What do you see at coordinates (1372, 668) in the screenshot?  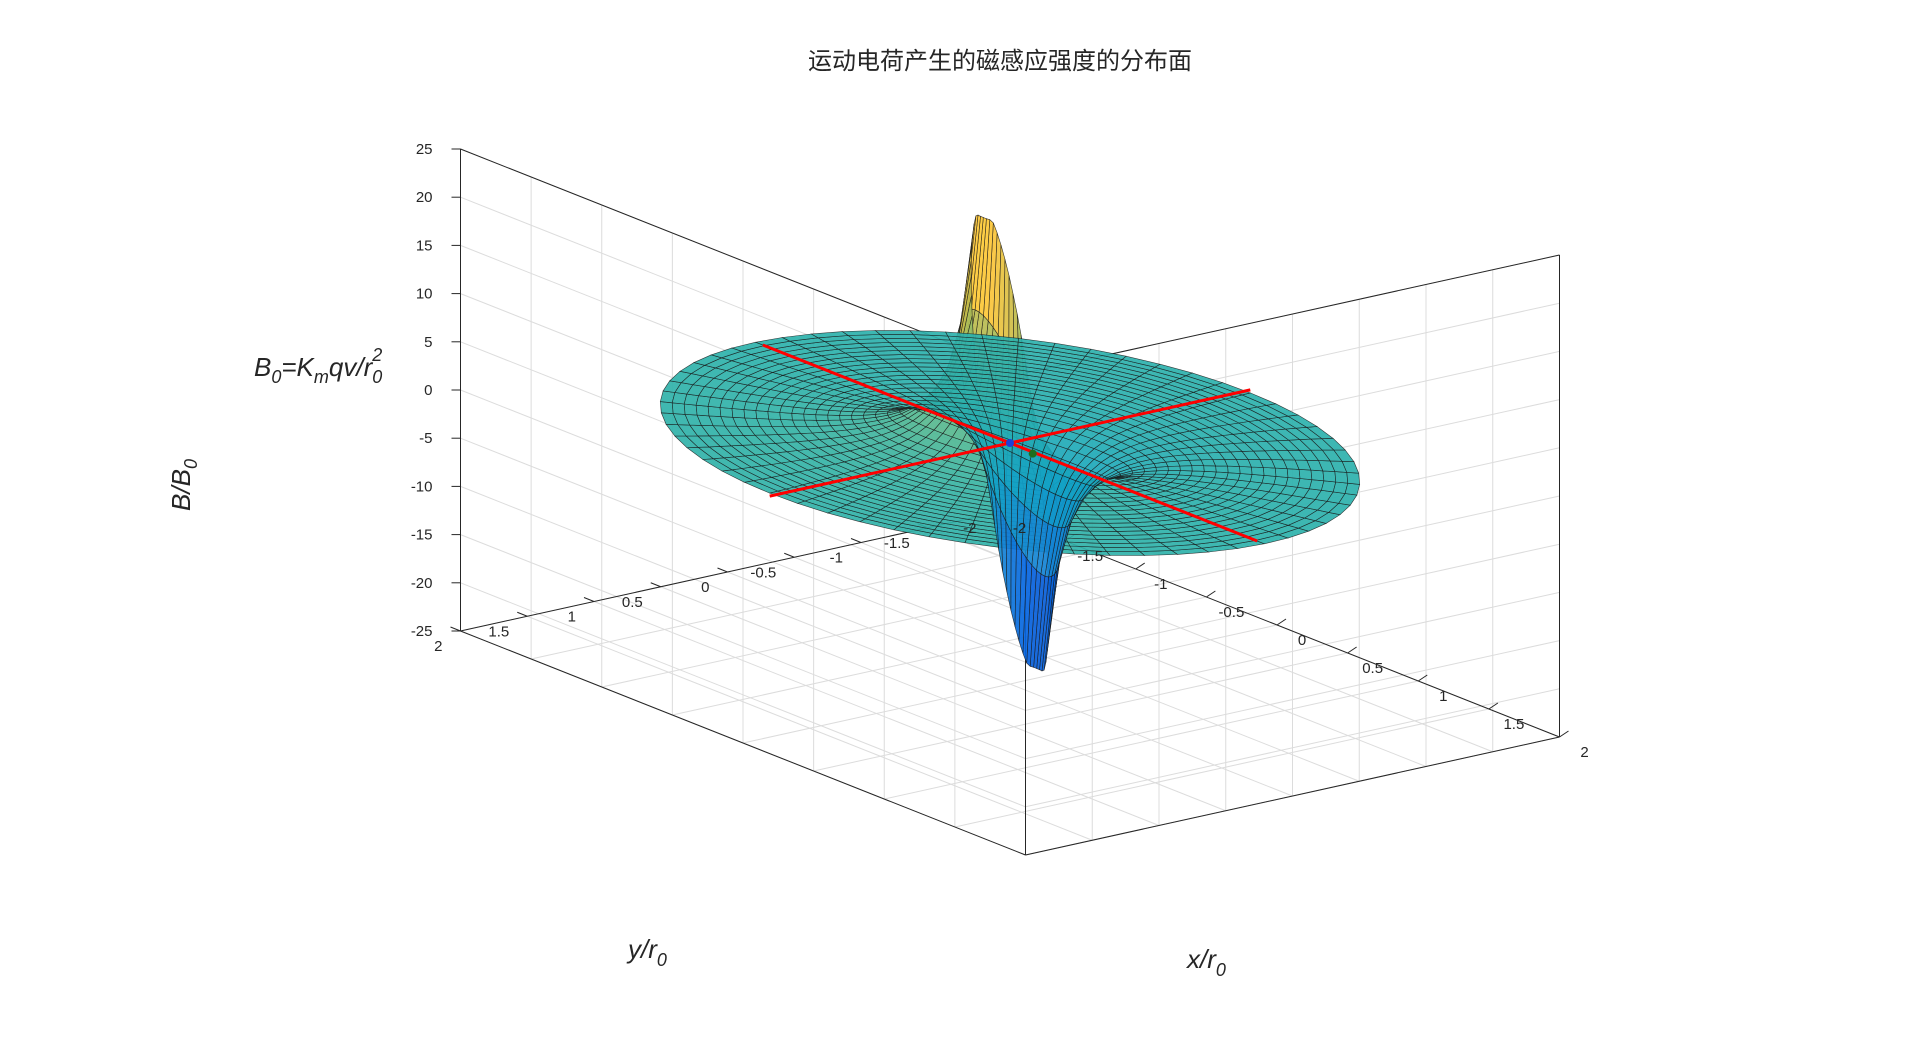 I see `x-tick-label: 0.5` at bounding box center [1372, 668].